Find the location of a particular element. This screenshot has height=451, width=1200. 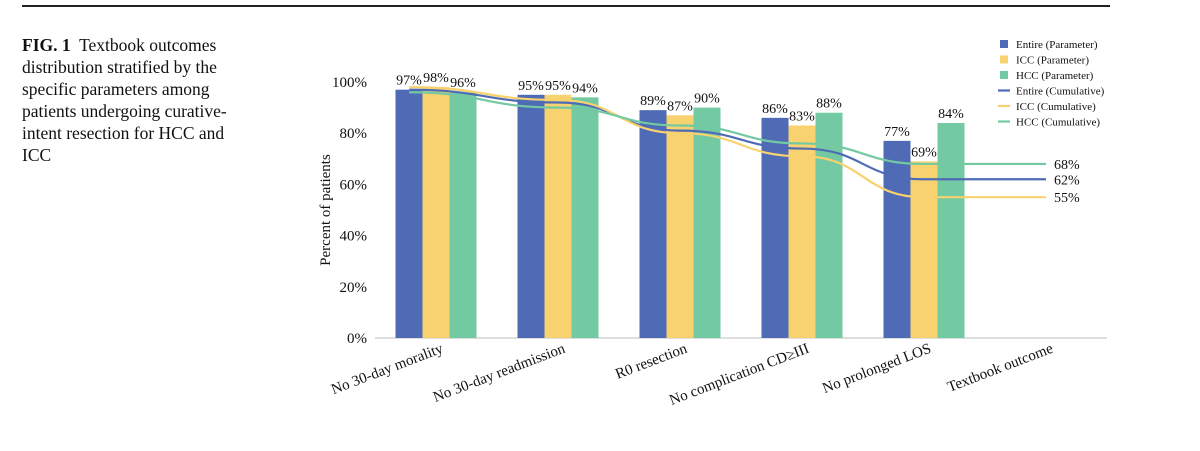

y-axis-label: Percent of patients is located at coordinates (326, 210).